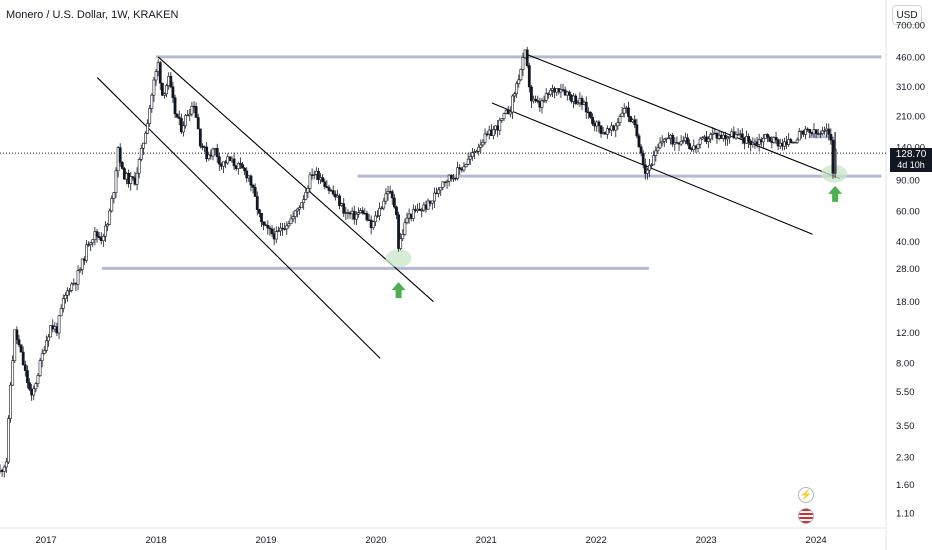 This screenshot has height=550, width=932. Describe the element at coordinates (265, 540) in the screenshot. I see `x-tick-label: 2019` at that location.